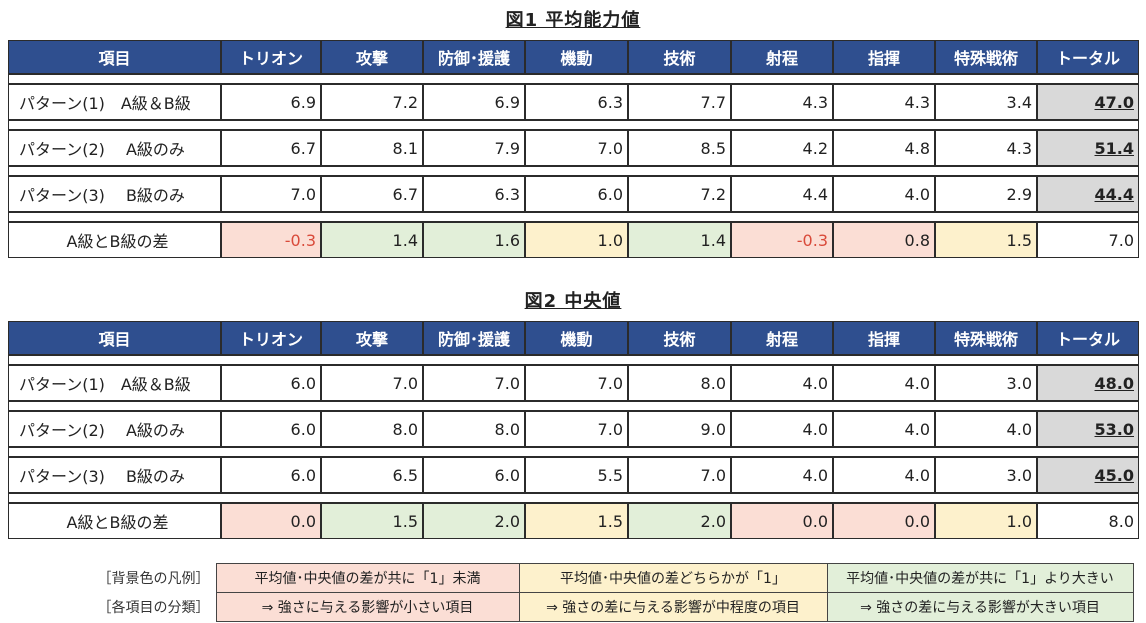  I want to click on total-cell: 48.0, so click(1088, 383).